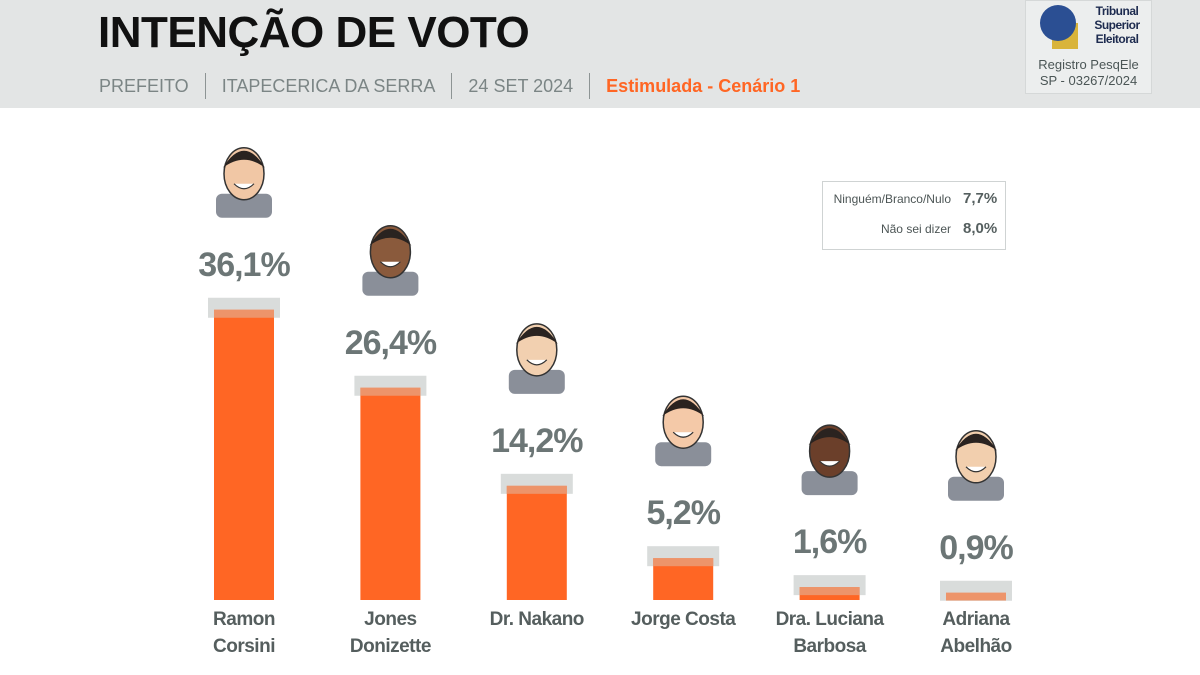  What do you see at coordinates (314, 32) in the screenshot?
I see `chart-title: INTENÇÃO DE VOTO` at bounding box center [314, 32].